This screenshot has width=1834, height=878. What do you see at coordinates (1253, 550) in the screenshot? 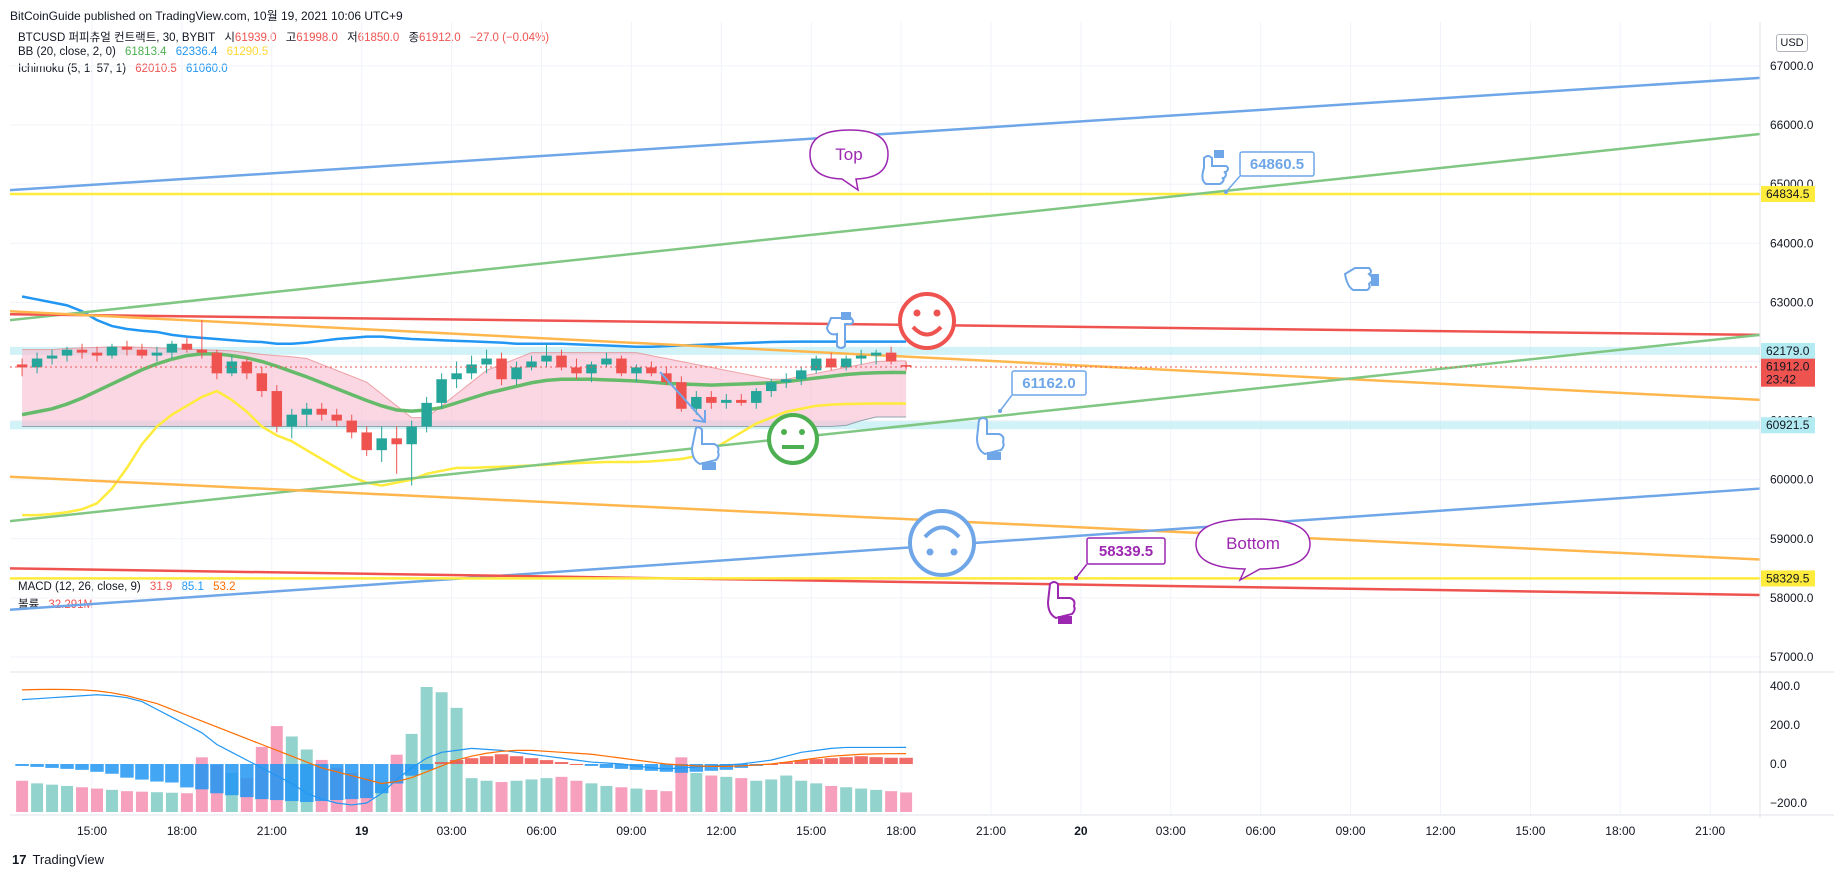
I see `callout-bottom: Bottom` at bounding box center [1253, 550].